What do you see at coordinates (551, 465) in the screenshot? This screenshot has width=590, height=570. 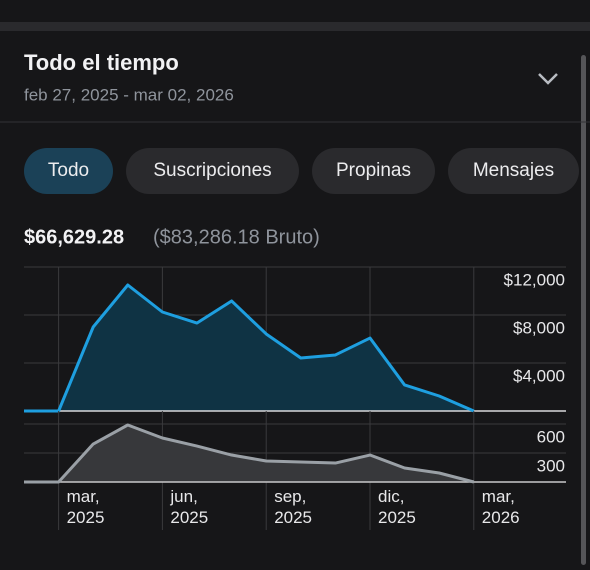 I see `y-tick-label: 300` at bounding box center [551, 465].